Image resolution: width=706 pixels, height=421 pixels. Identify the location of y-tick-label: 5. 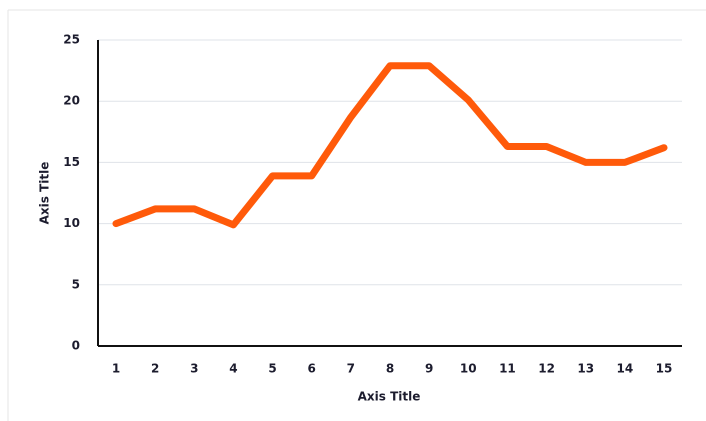
(76, 284).